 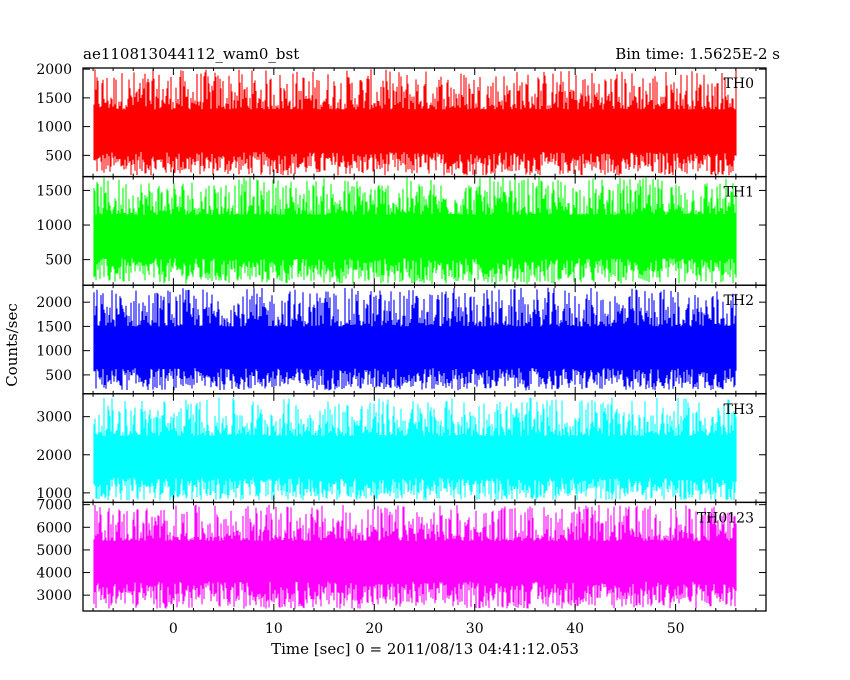 I want to click on x-tick-label: 20, so click(x=374, y=629).